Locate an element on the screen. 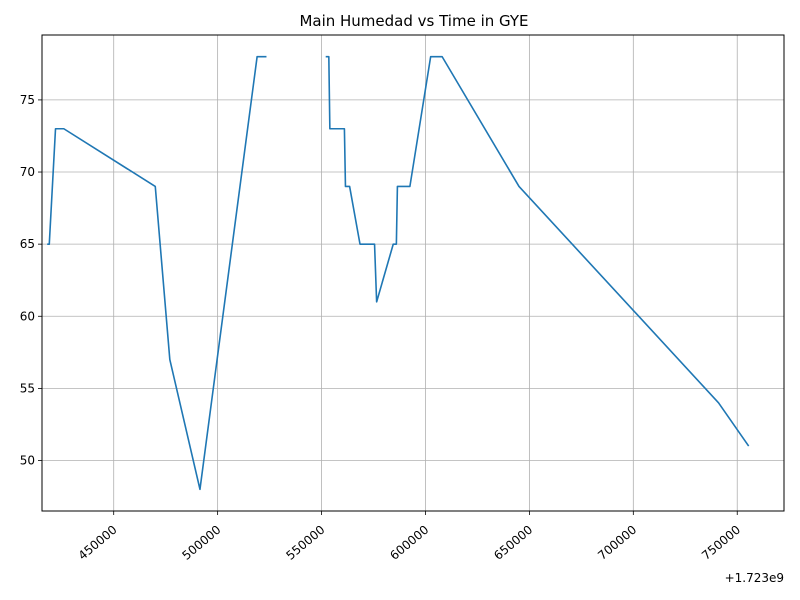 The image size is (800, 600). y-tick-label: 70 is located at coordinates (27, 172).